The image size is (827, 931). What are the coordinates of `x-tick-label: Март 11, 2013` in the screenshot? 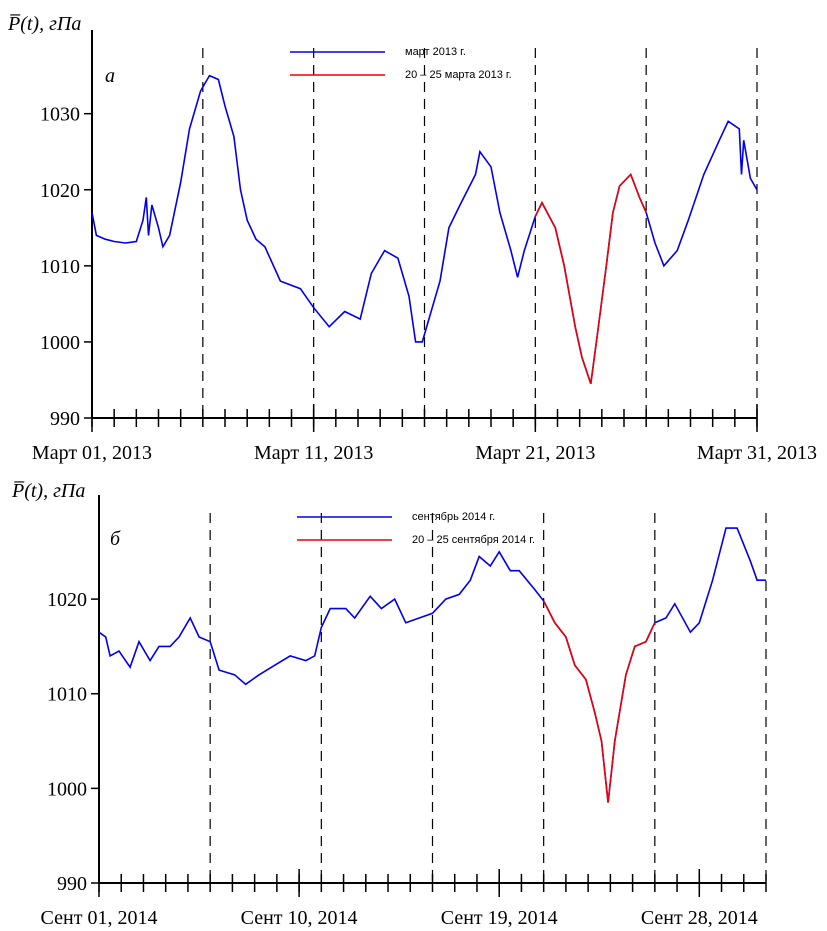 It's located at (313, 453).